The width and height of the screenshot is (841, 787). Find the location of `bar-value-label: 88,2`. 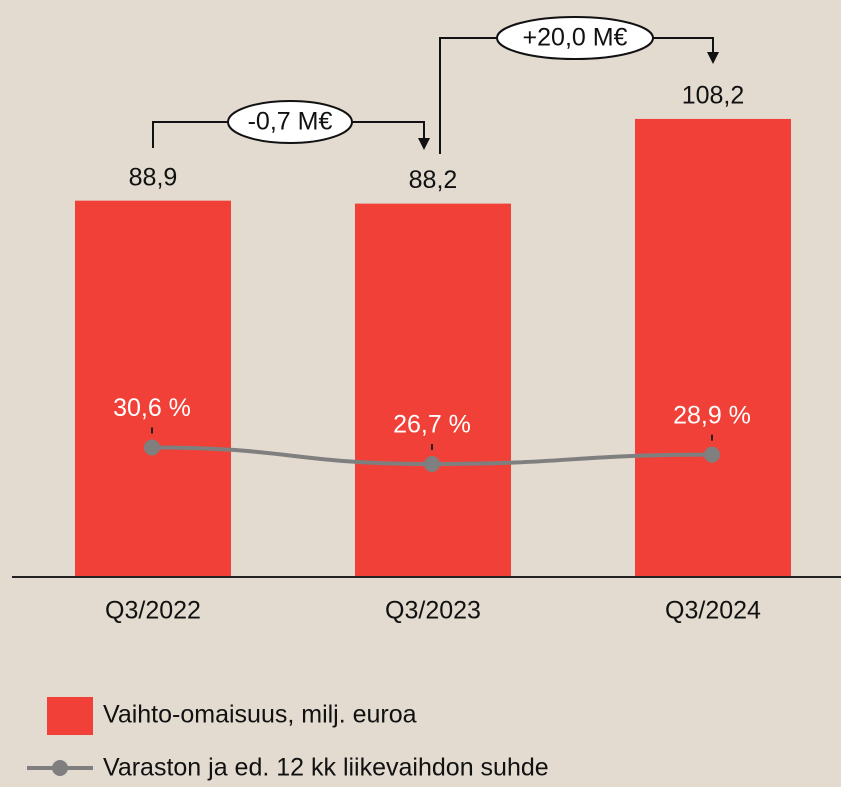

bar-value-label: 88,2 is located at coordinates (433, 180).